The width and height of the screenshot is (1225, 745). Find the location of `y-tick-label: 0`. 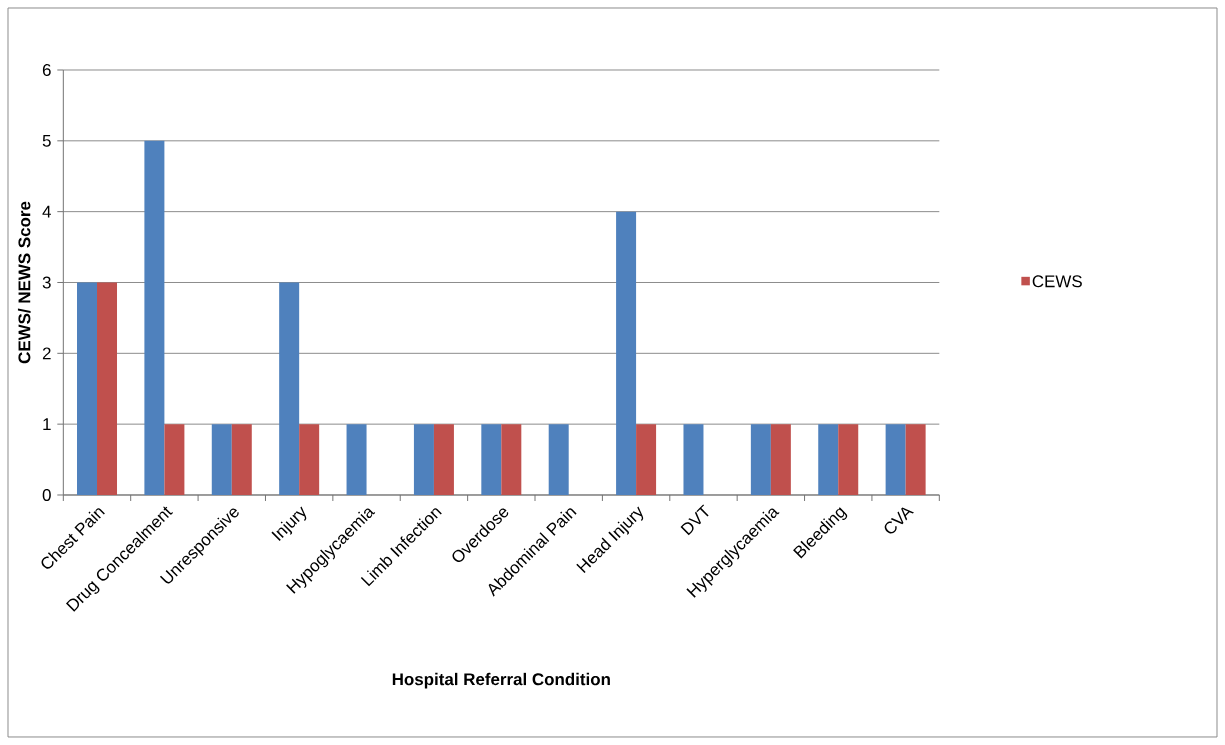

y-tick-label: 0 is located at coordinates (46, 494).